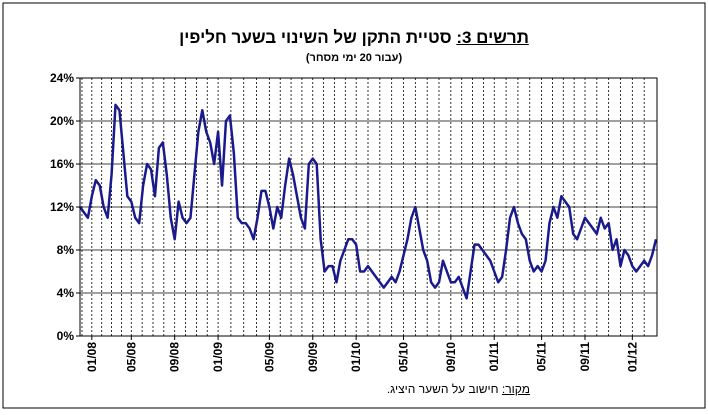 The width and height of the screenshot is (708, 415). Describe the element at coordinates (494, 357) in the screenshot. I see `x-tick-label: 01/11` at that location.